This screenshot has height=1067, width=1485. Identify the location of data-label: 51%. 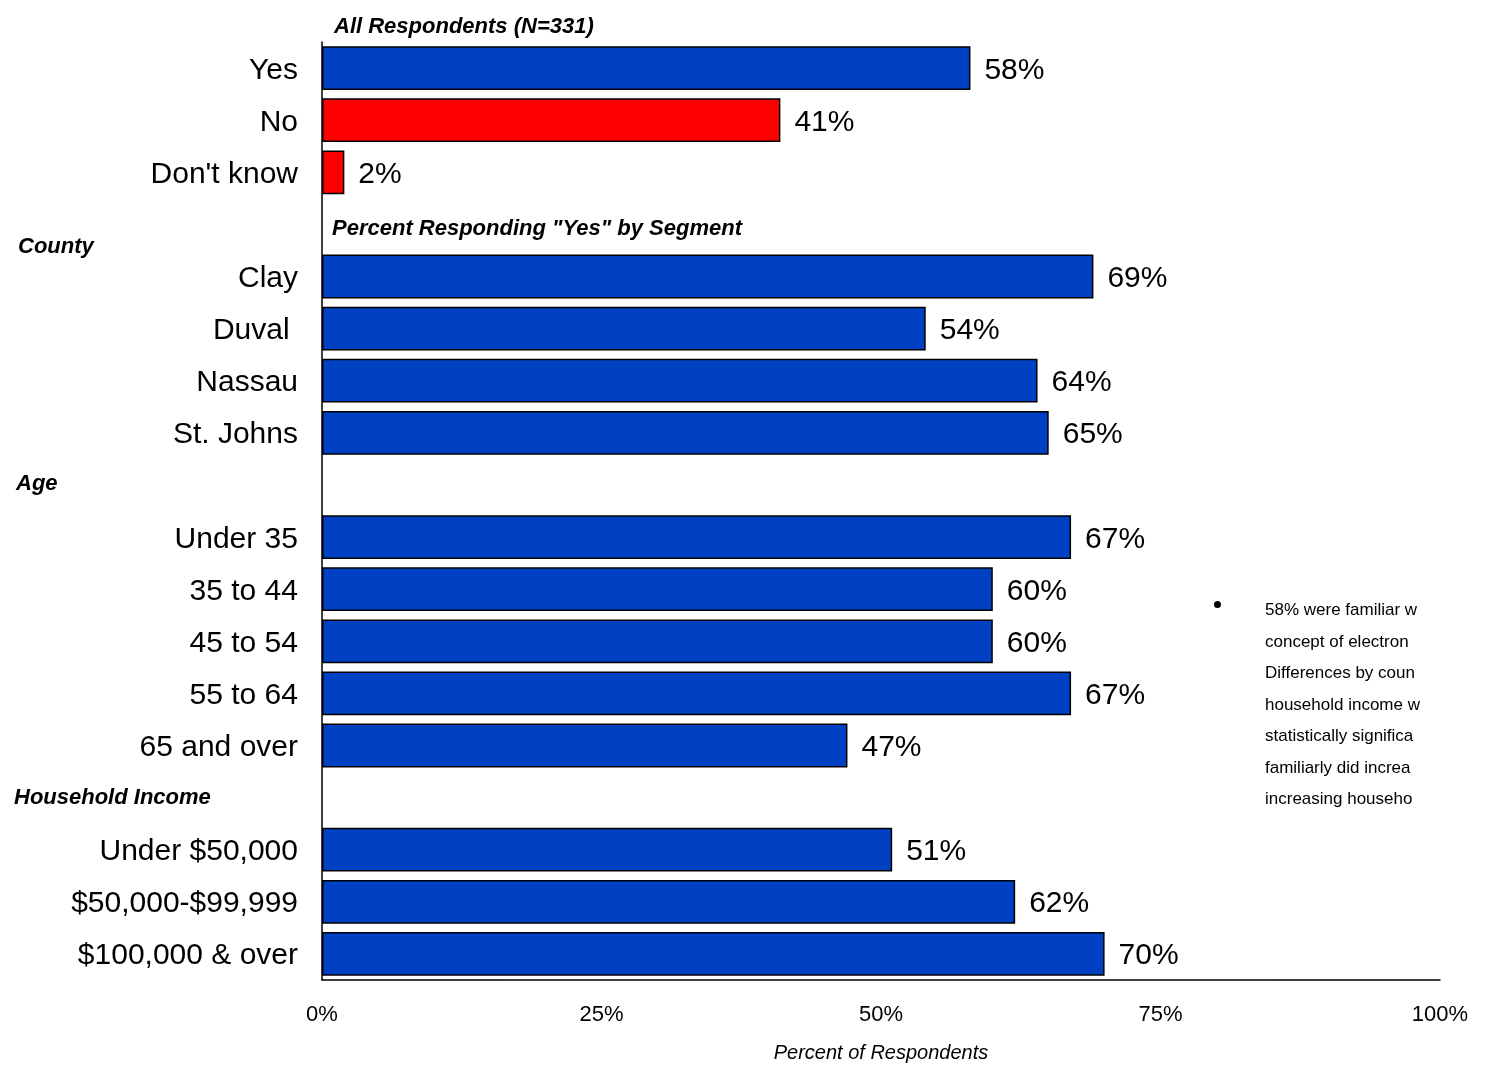
(936, 850).